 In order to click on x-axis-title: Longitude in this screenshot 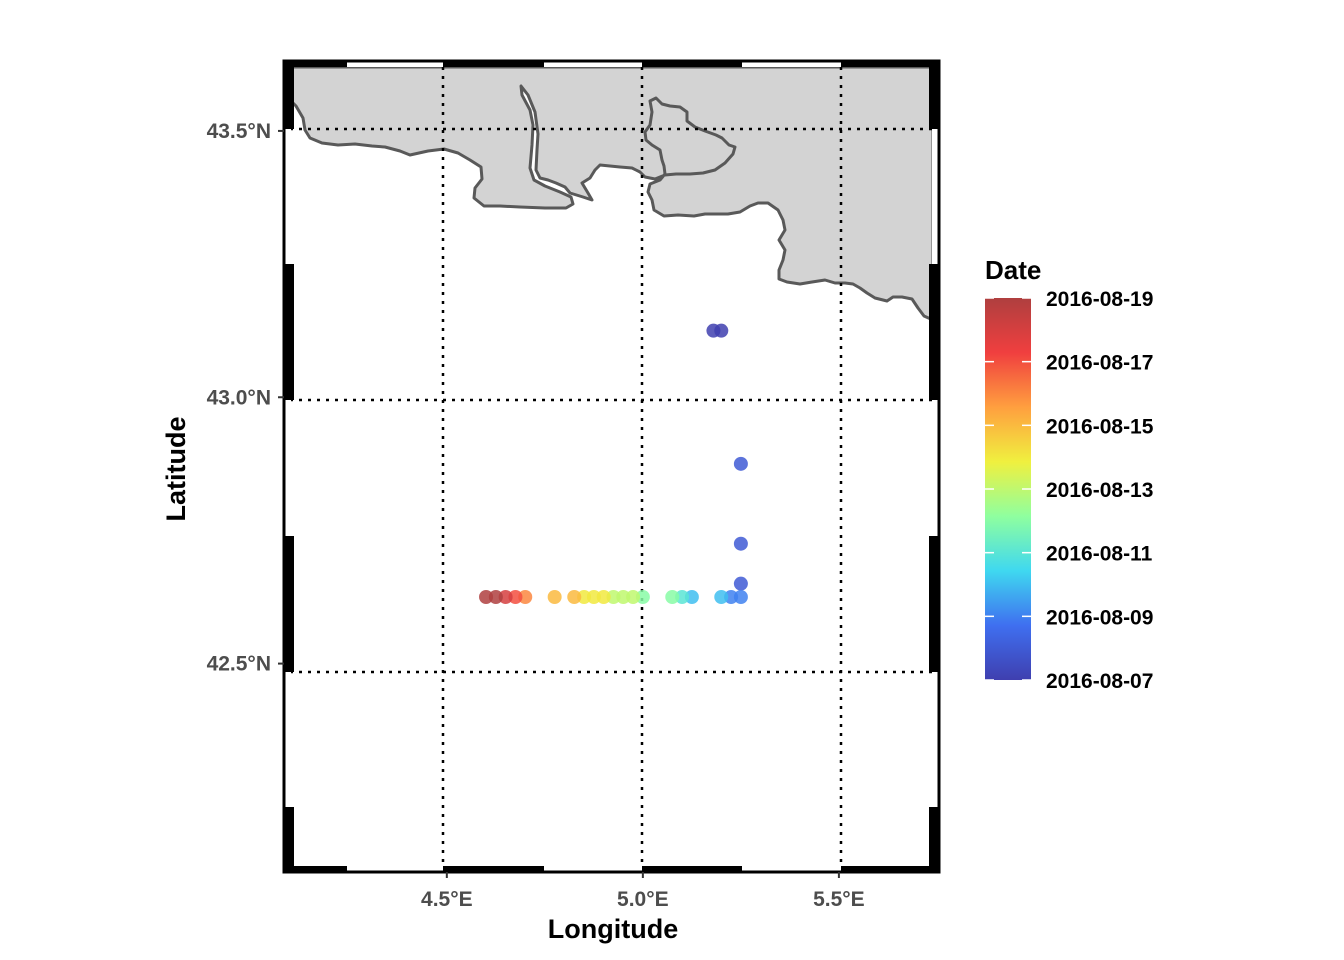, I will do `click(613, 929)`.